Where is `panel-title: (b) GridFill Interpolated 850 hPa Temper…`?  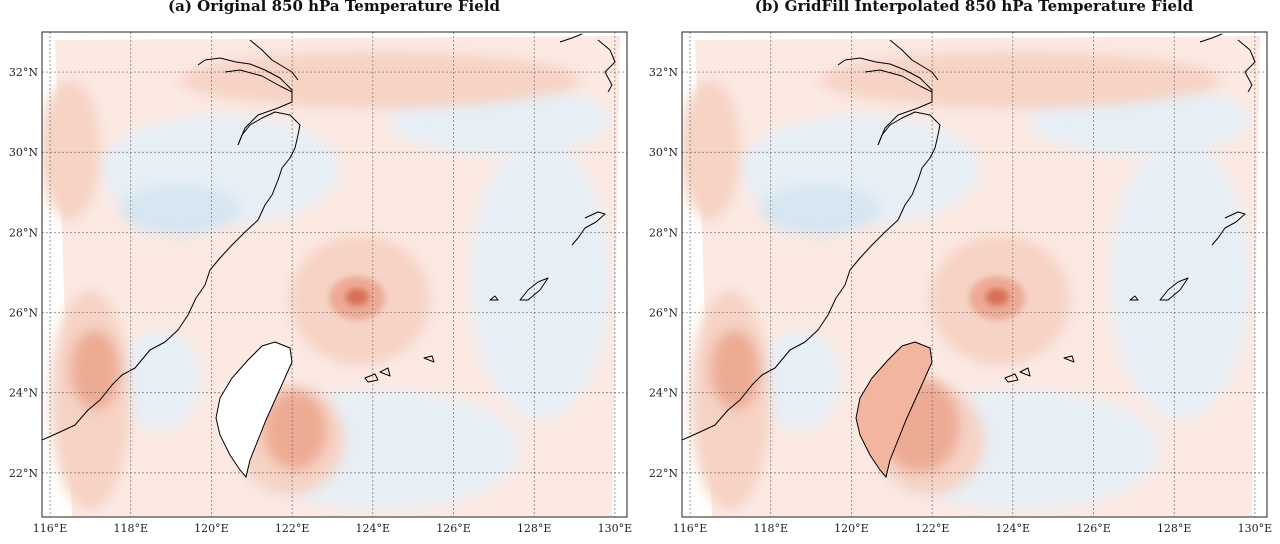
panel-title: (b) GridFill Interpolated 850 hPa Temper… is located at coordinates (974, 7).